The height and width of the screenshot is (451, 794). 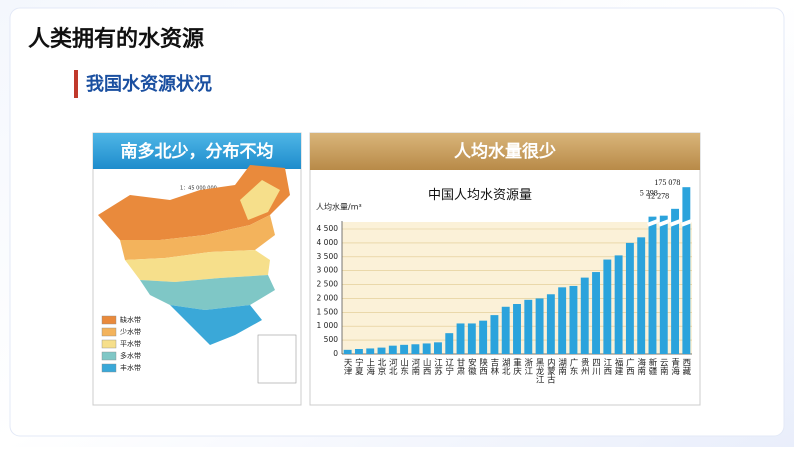 What do you see at coordinates (480, 194) in the screenshot?
I see `chart-title: 中国人均水资源量` at bounding box center [480, 194].